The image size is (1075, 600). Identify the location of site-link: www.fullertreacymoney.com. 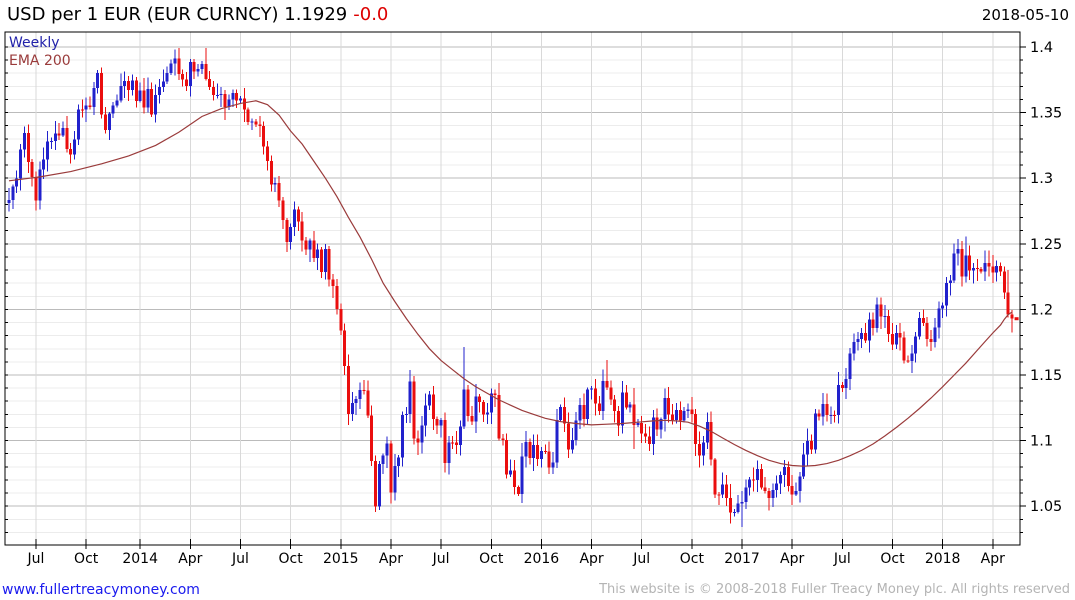
(101, 590).